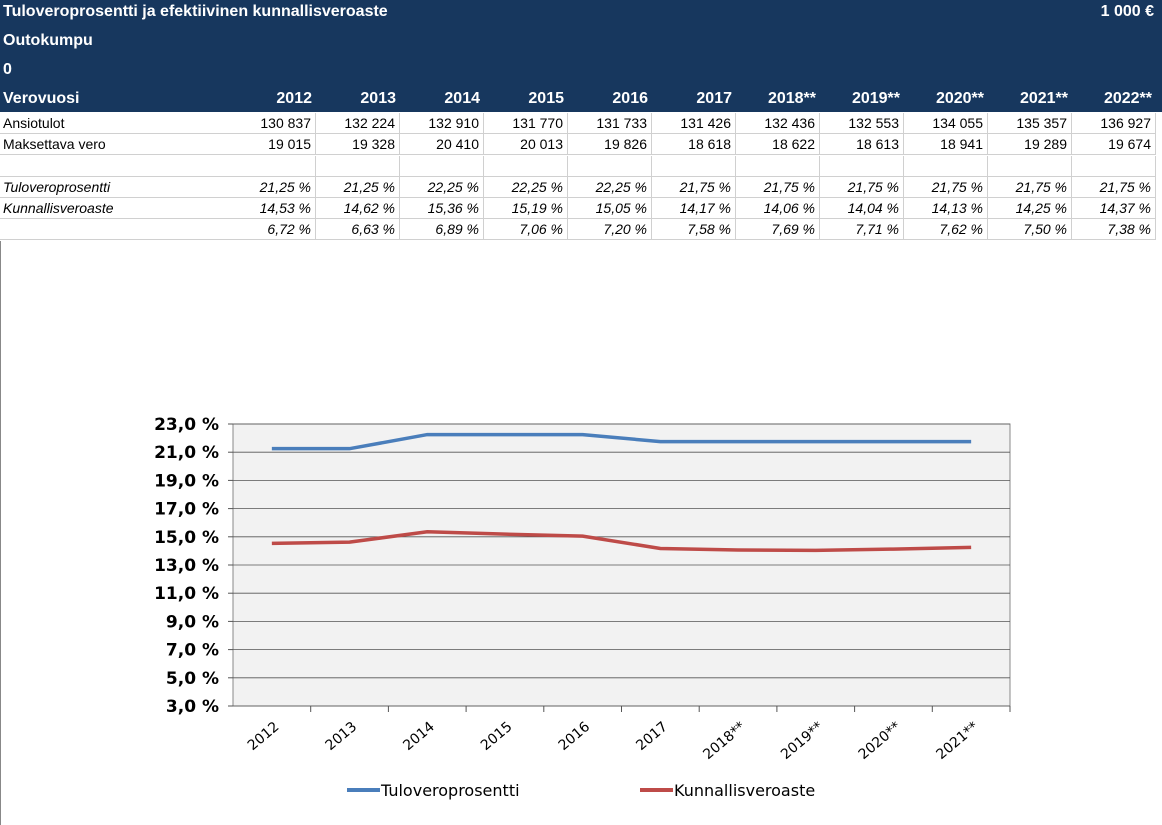 This screenshot has width=1162, height=825. What do you see at coordinates (358, 229) in the screenshot?
I see `cell: 6,63 %` at bounding box center [358, 229].